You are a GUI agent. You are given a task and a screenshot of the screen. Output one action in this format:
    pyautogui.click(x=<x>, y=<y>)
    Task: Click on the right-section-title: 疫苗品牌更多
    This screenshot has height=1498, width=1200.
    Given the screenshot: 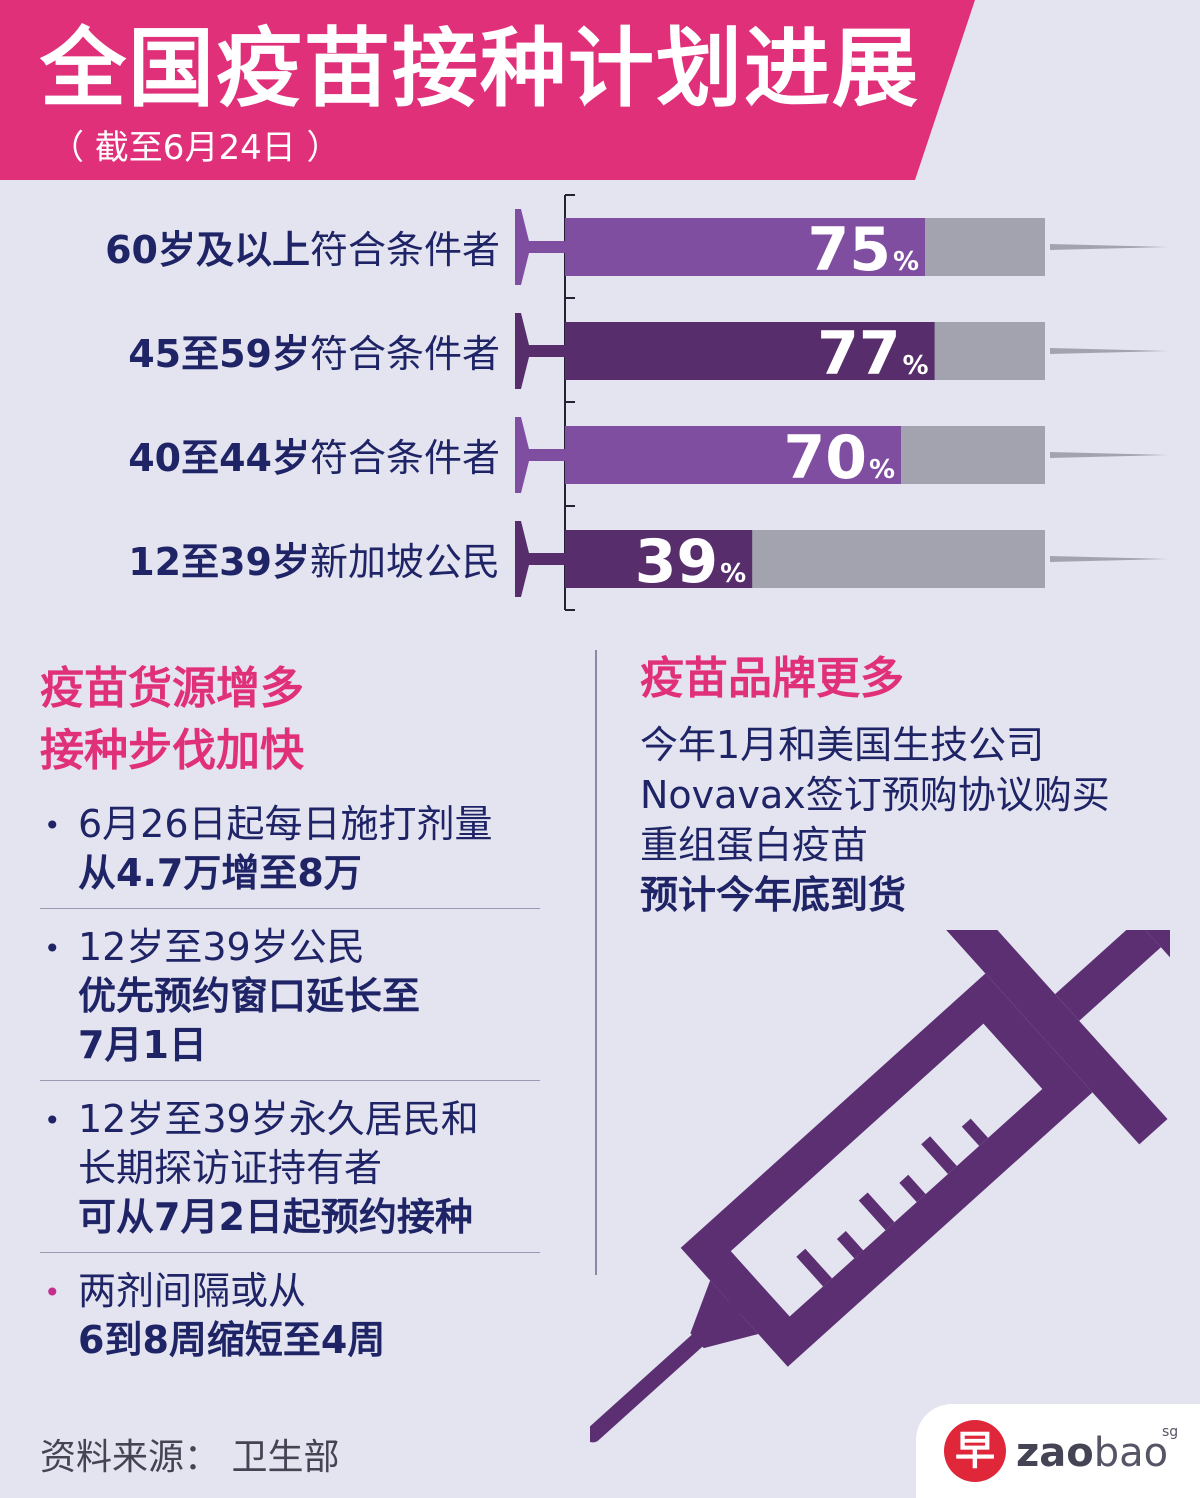 What is the action you would take?
    pyautogui.click(x=772, y=678)
    